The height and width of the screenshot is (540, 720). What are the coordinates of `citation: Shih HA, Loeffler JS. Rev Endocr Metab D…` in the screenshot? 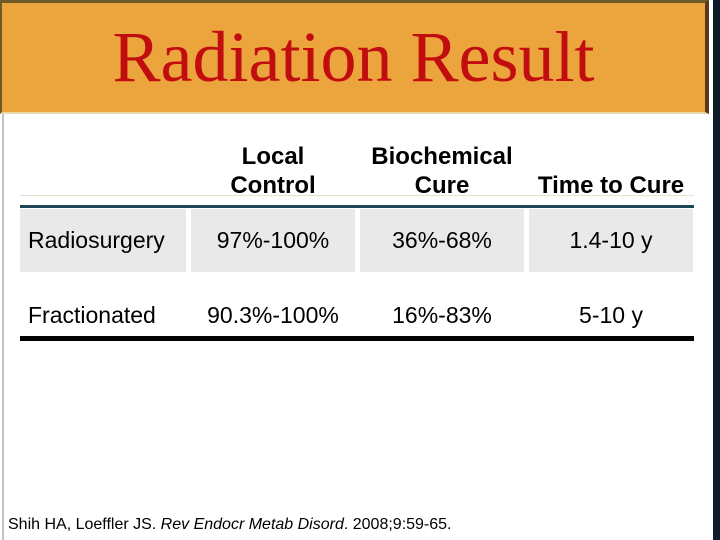 It's located at (230, 525).